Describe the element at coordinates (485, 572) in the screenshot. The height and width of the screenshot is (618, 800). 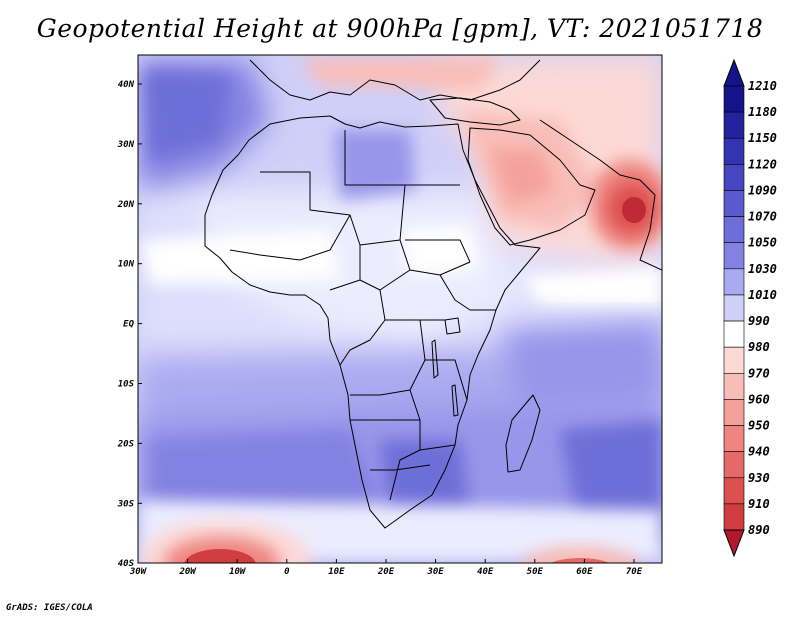
I see `lon-tick-label: 40E` at that location.